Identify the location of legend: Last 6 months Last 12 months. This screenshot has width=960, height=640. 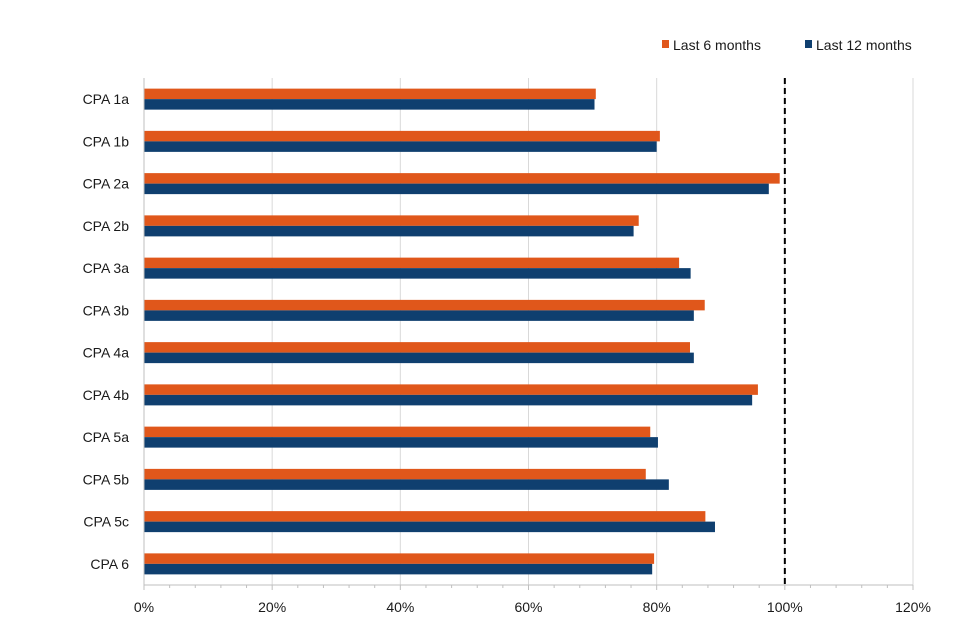
(787, 45).